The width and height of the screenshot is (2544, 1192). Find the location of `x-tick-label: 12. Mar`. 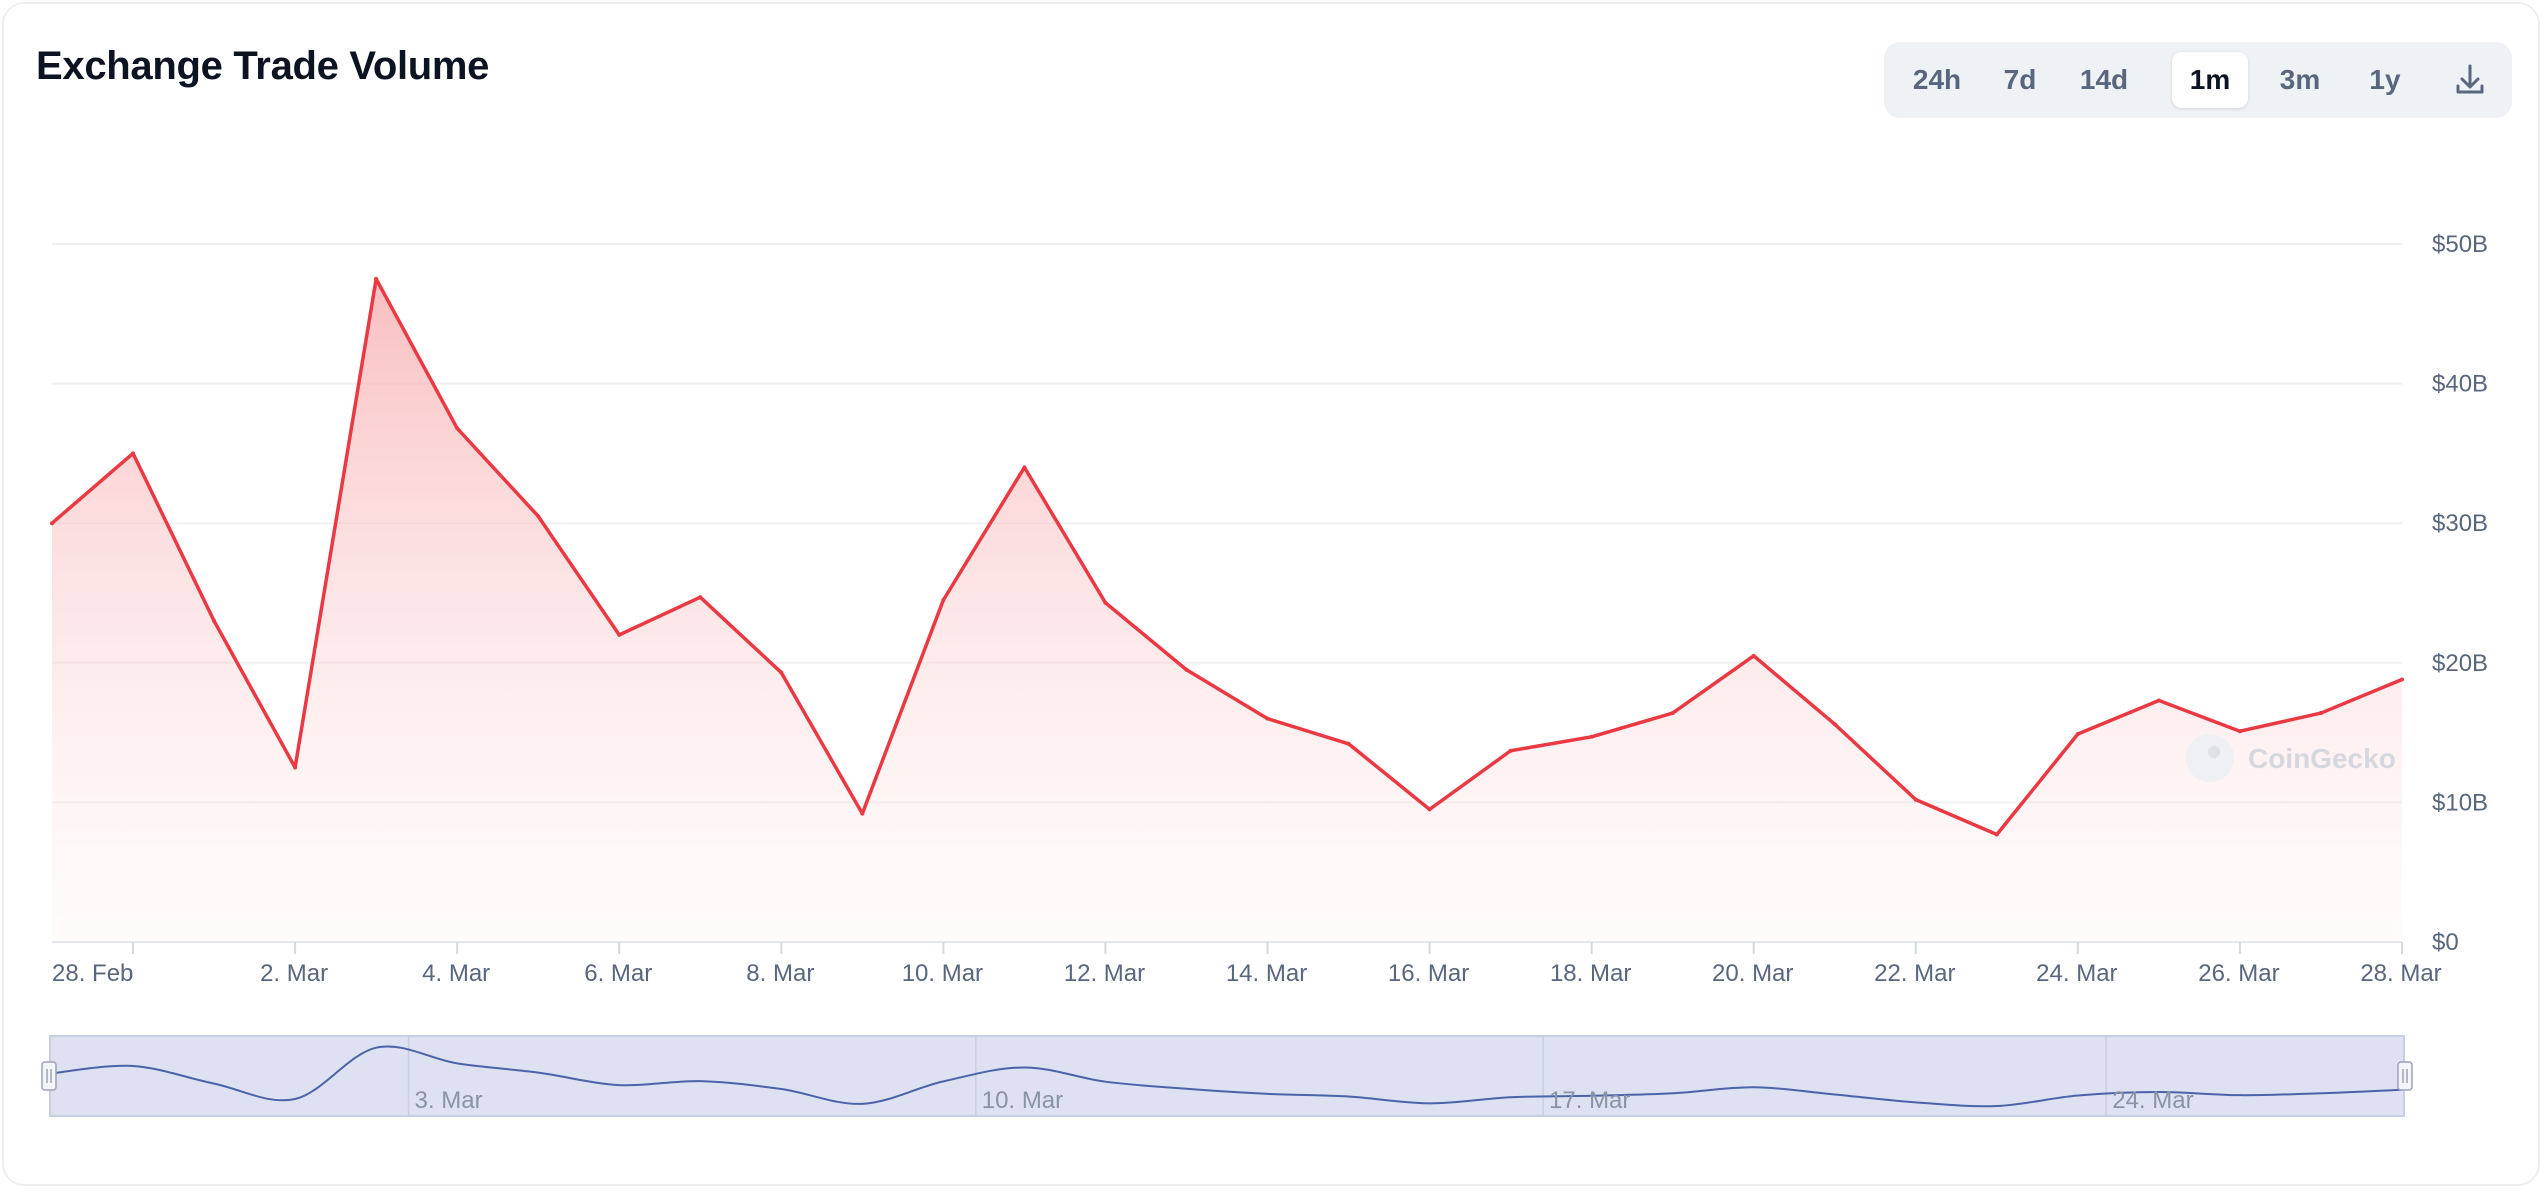

x-tick-label: 12. Mar is located at coordinates (1104, 973).